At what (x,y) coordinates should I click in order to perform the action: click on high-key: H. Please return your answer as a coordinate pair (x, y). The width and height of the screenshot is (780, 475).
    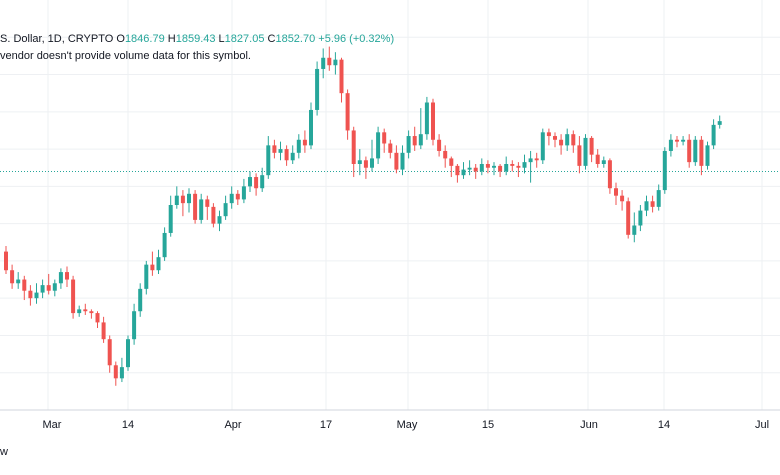
    Looking at the image, I should click on (171, 39).